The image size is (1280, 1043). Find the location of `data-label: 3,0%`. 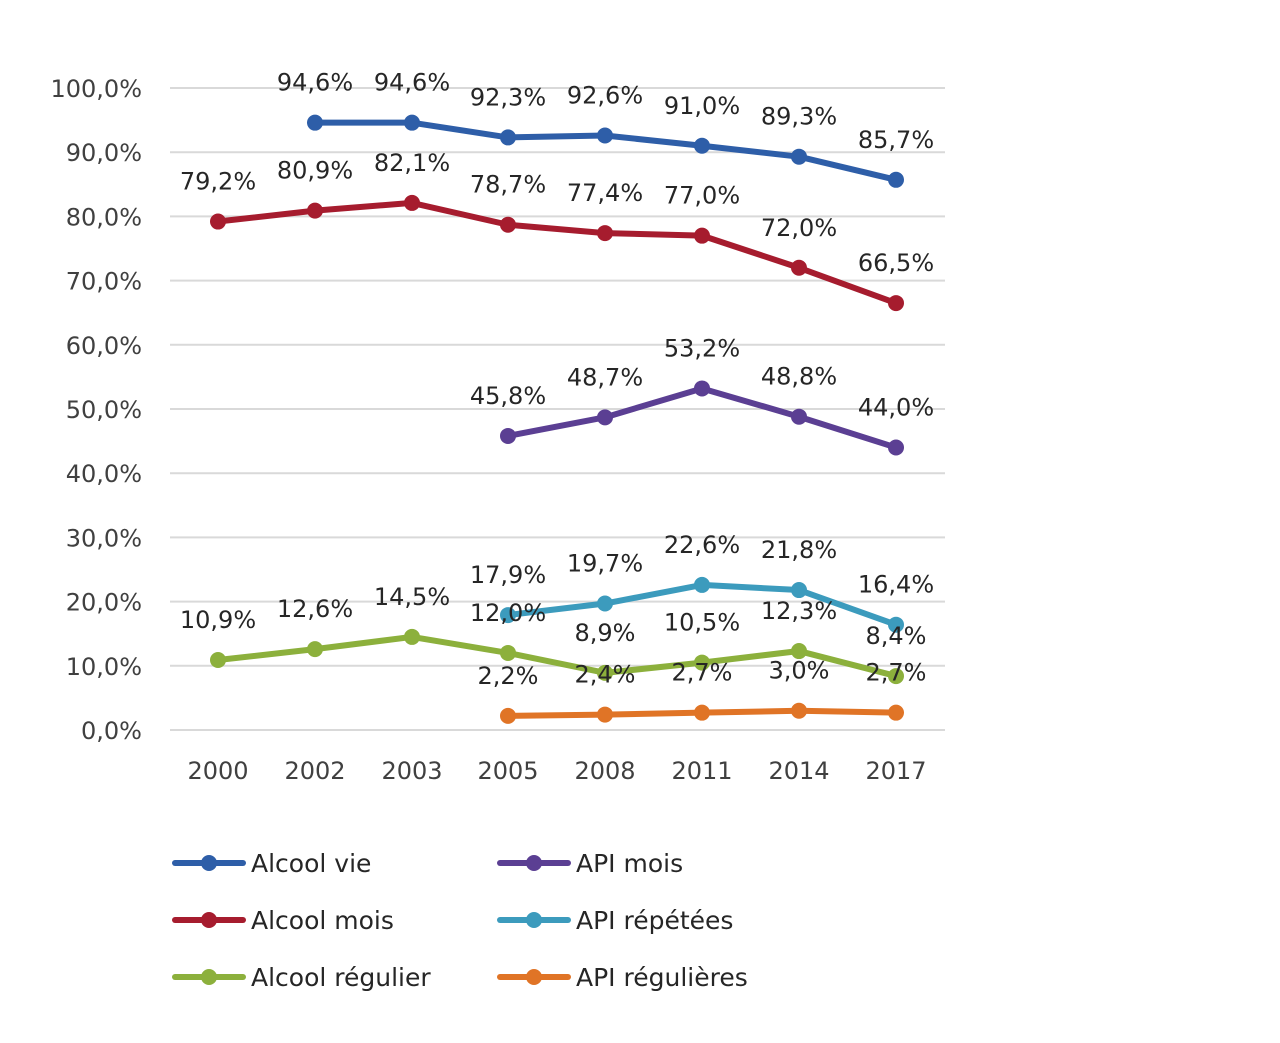

data-label: 3,0% is located at coordinates (799, 671).